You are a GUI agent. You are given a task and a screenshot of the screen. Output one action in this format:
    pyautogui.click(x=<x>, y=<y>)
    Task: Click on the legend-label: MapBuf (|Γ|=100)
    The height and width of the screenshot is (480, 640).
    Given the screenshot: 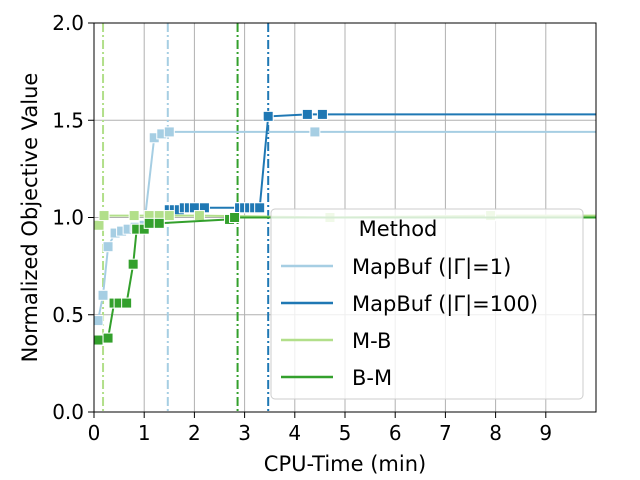 What is the action you would take?
    pyautogui.click(x=445, y=304)
    